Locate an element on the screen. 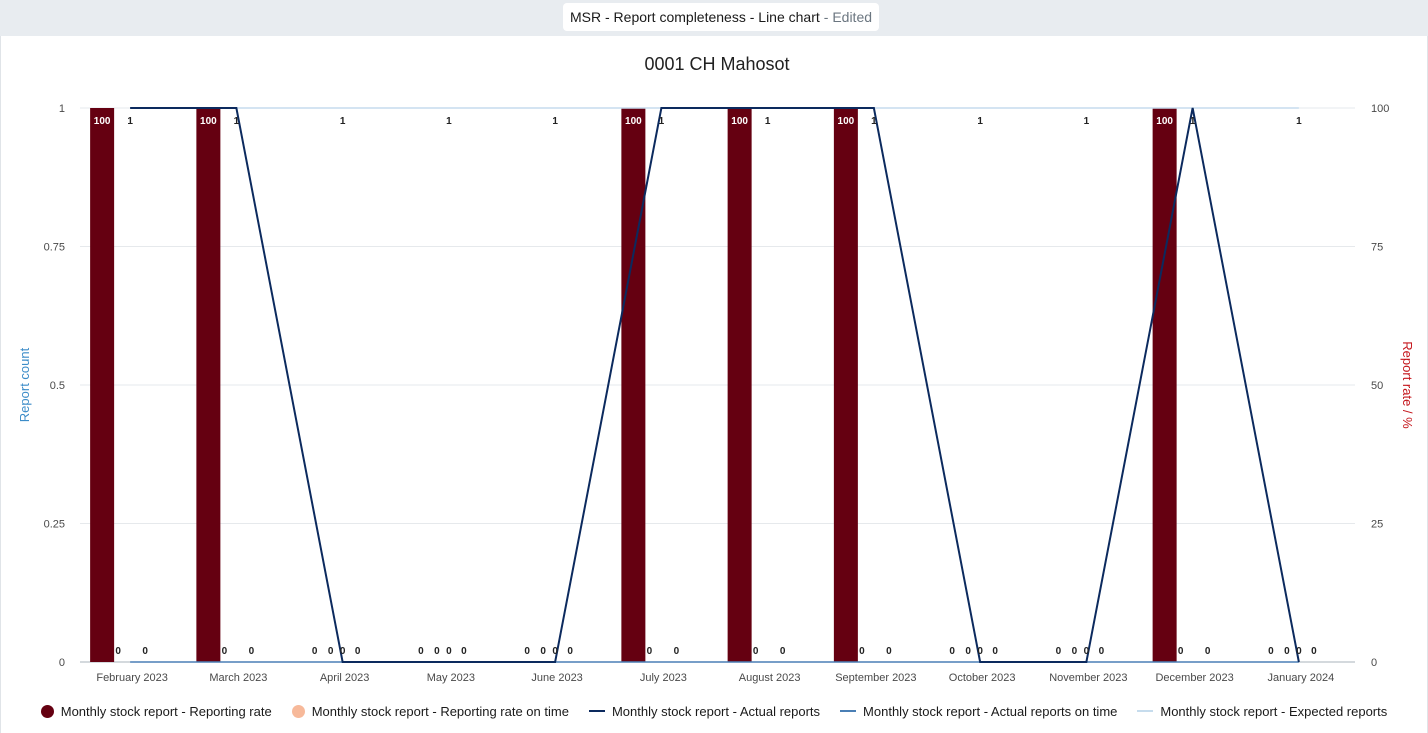 This screenshot has height=733, width=1428. y2-tick-label: 0 is located at coordinates (1374, 663).